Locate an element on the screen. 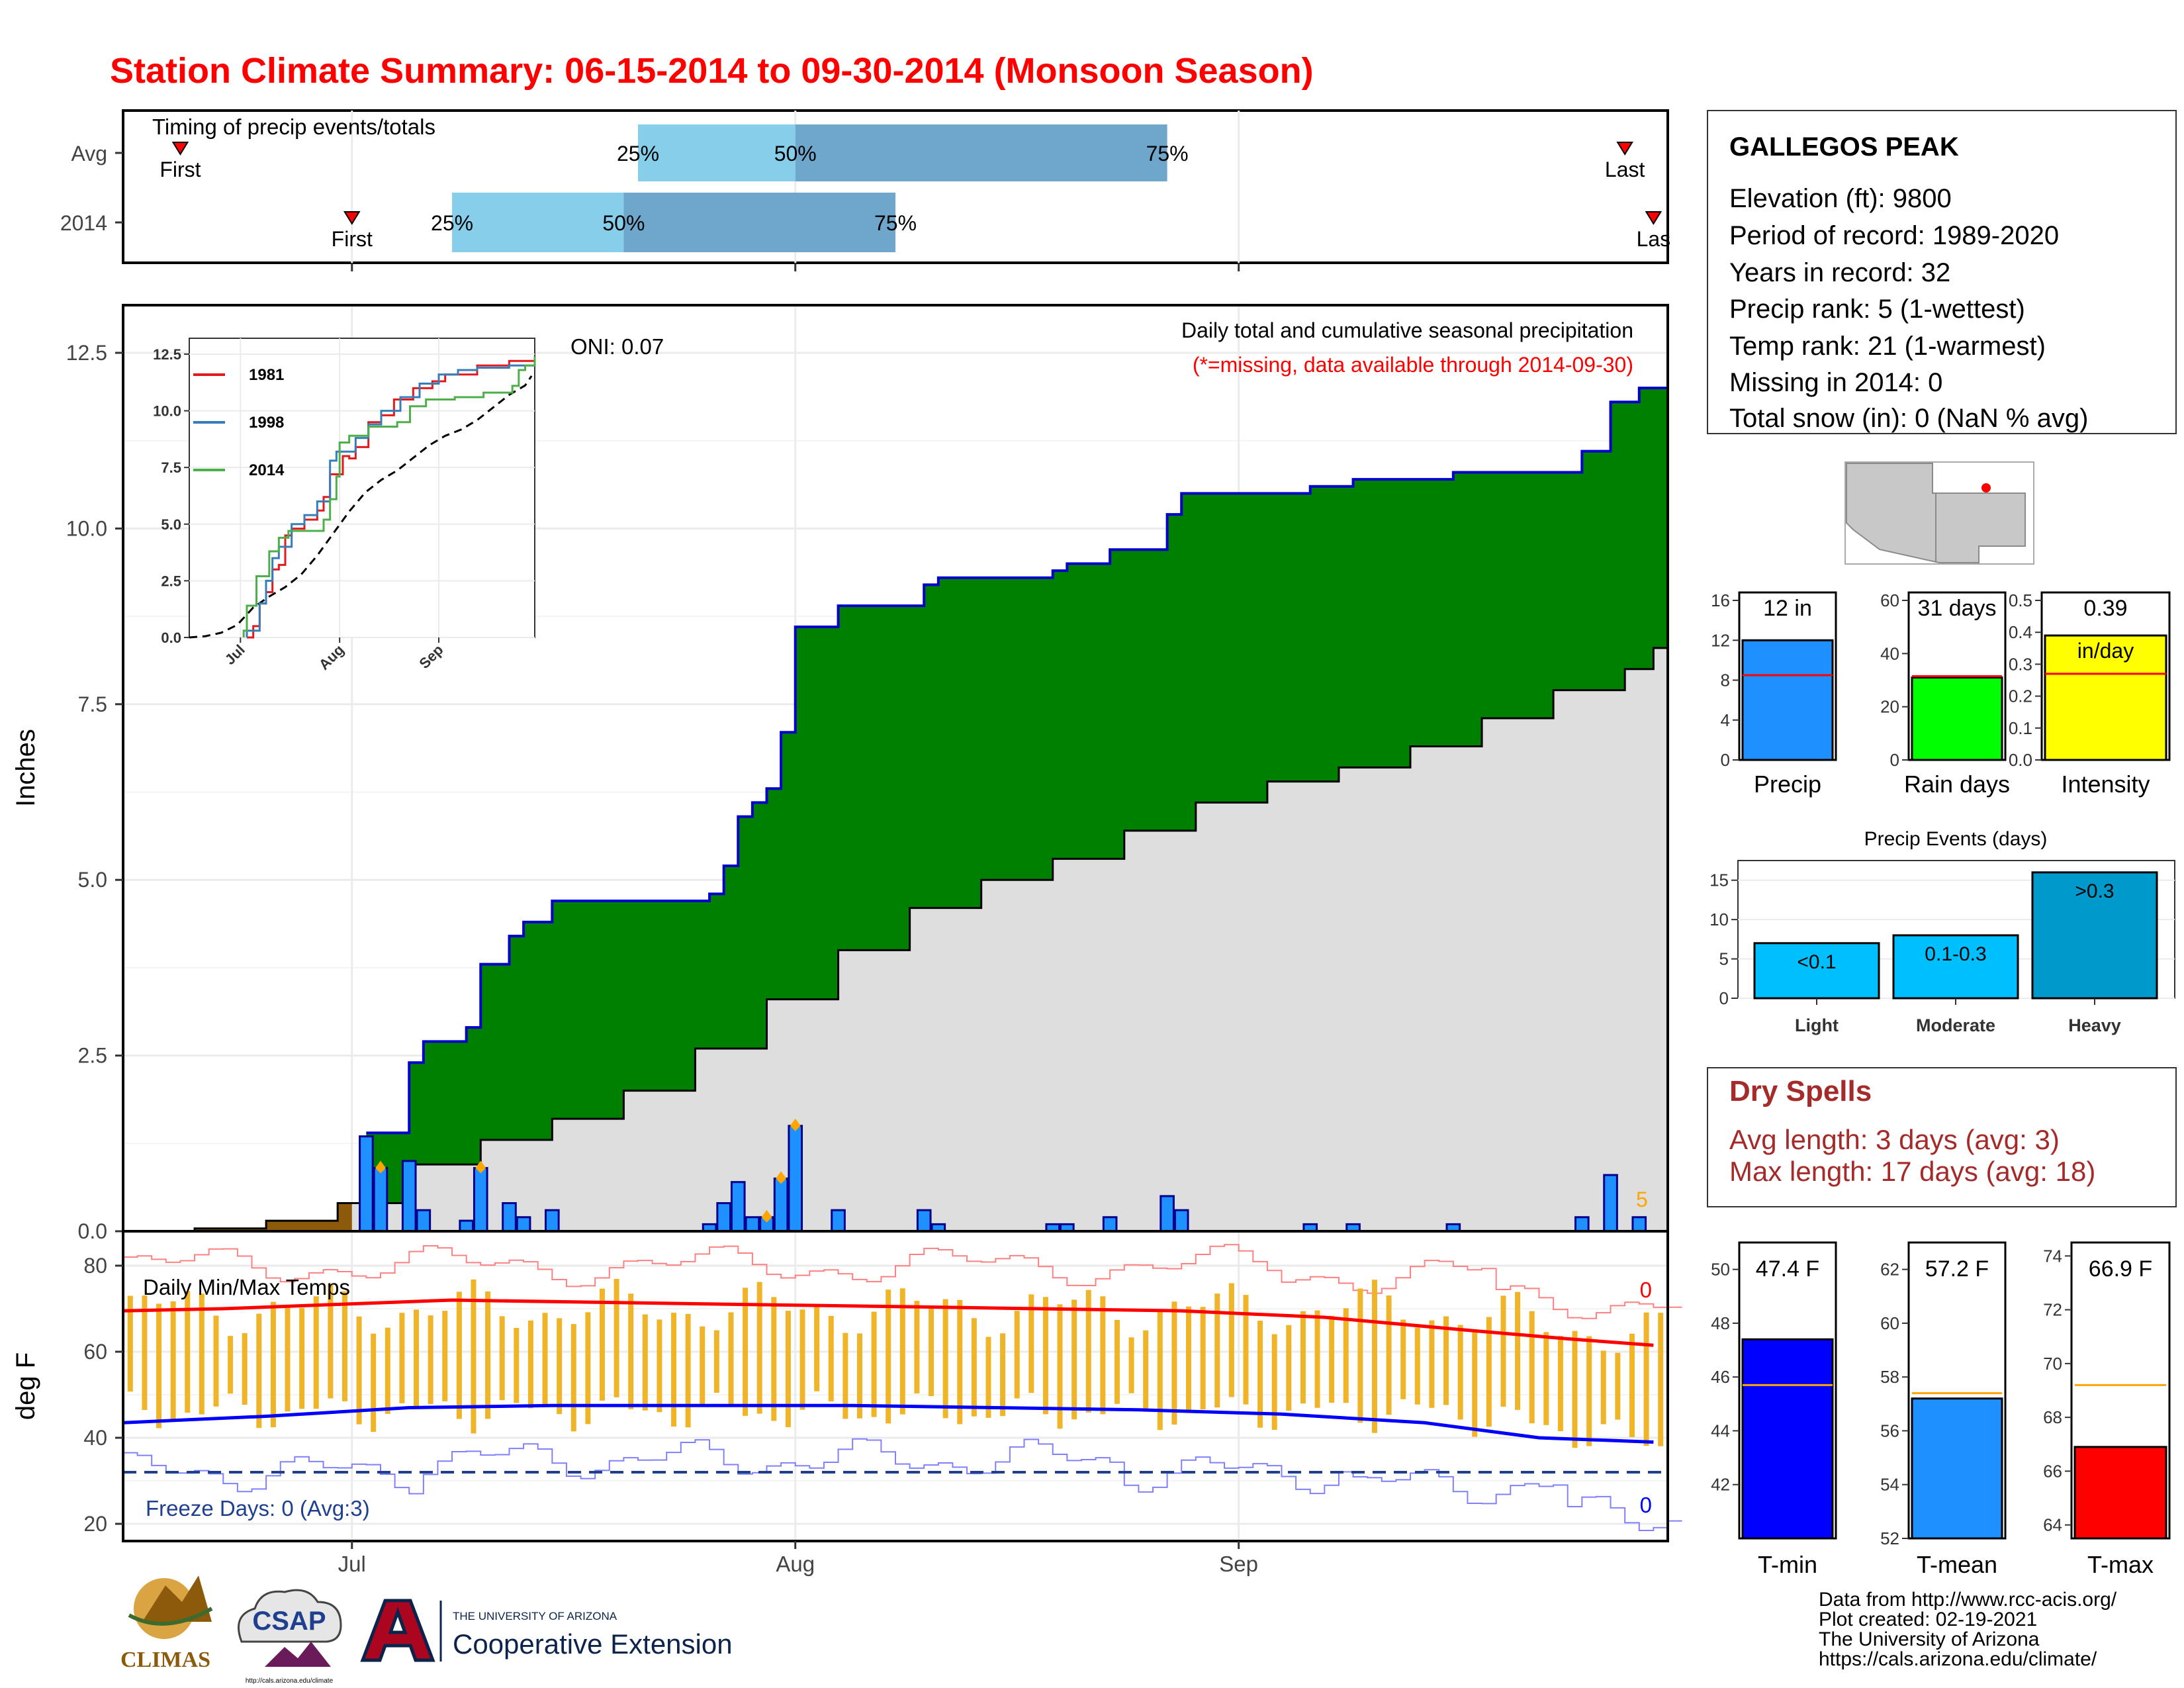 This screenshot has height=1688, width=2184. inset-y-tick-label: 10.0 is located at coordinates (167, 411).